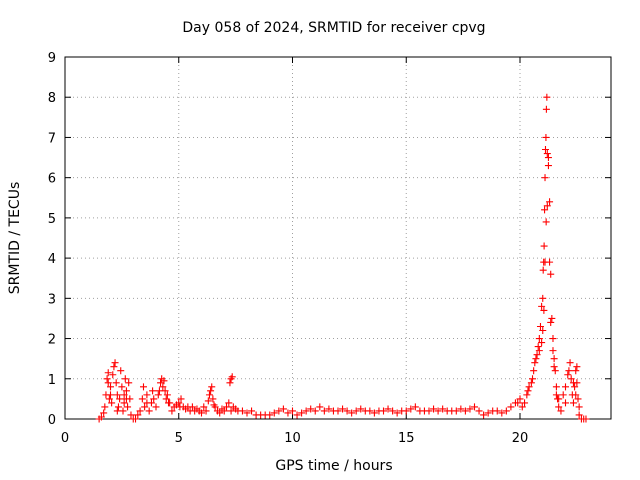  I want to click on x-tick-label: 5, so click(179, 438).